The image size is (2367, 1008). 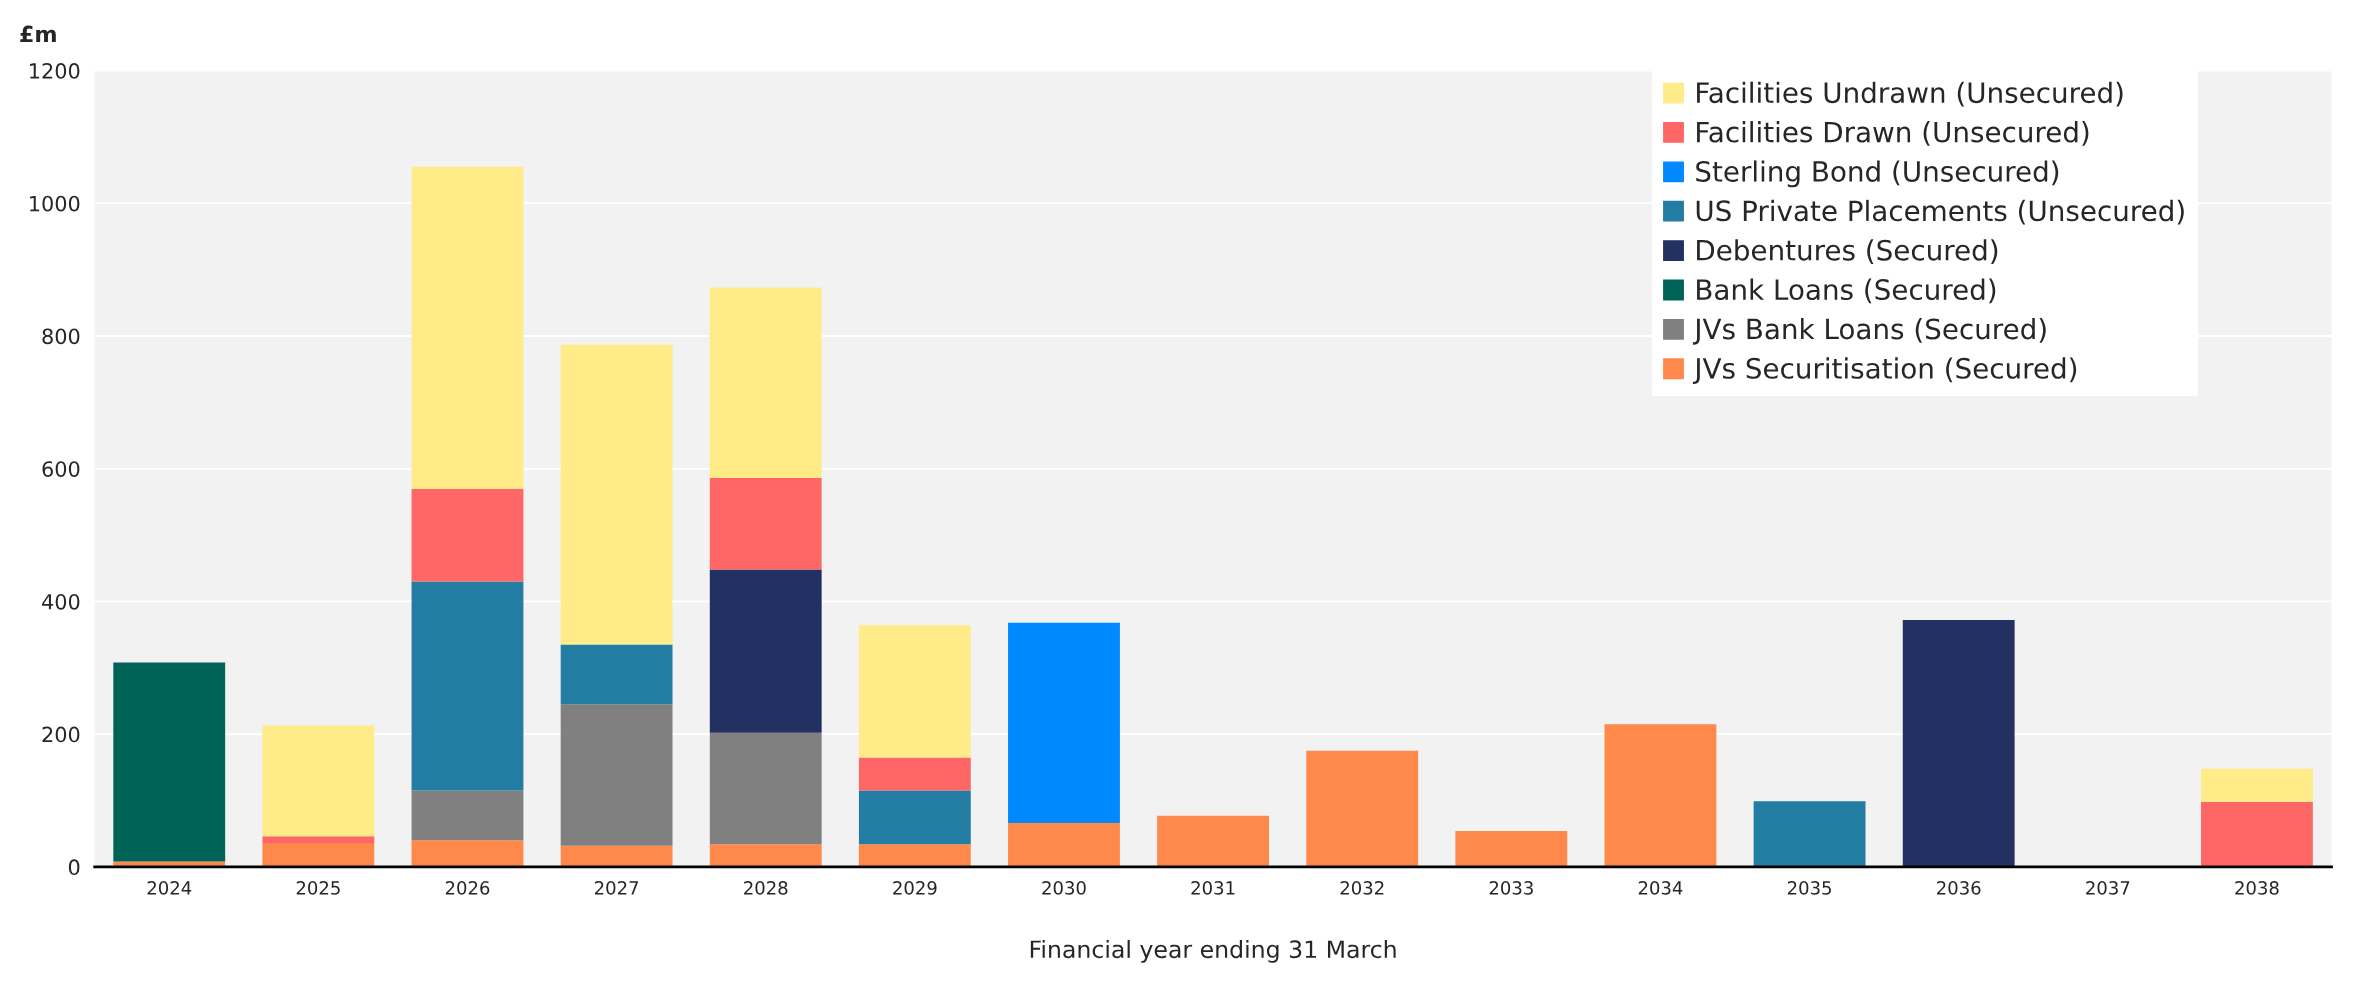 What do you see at coordinates (61, 734) in the screenshot?
I see `y-tick-label: 200` at bounding box center [61, 734].